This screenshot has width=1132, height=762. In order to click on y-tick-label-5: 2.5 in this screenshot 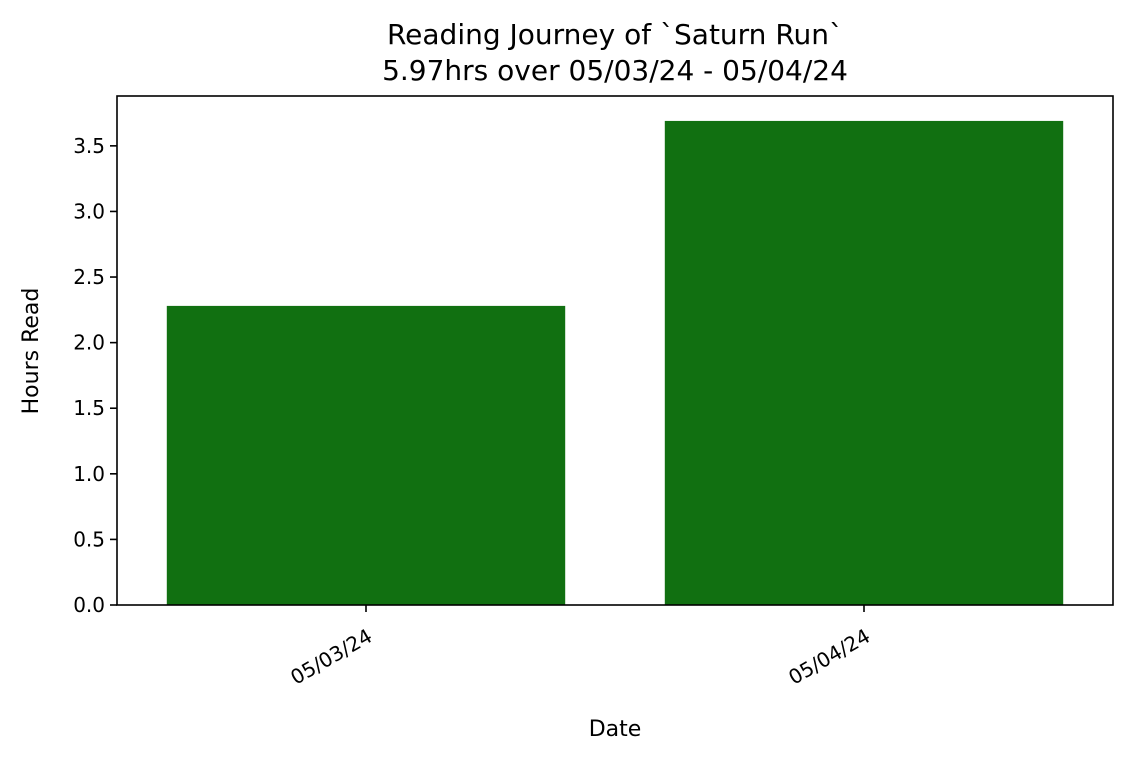, I will do `click(89, 277)`.